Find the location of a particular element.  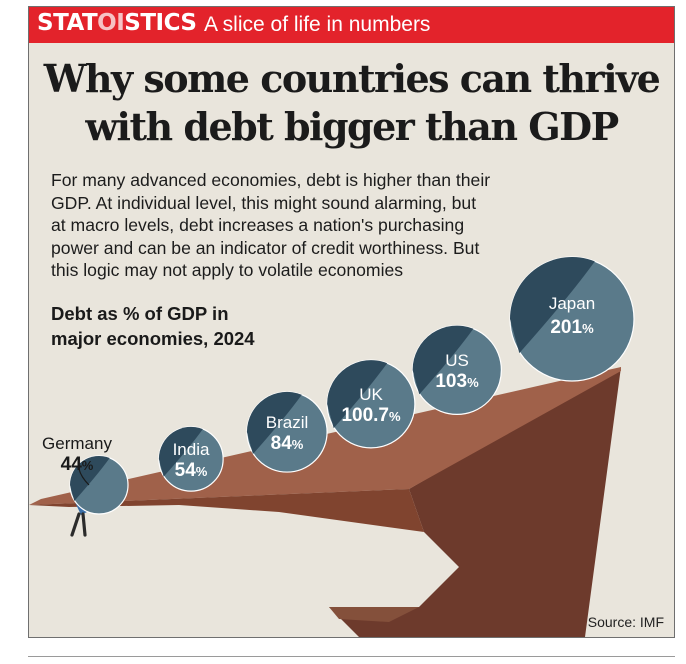

brand-logo: STATOISTICS is located at coordinates (117, 23).